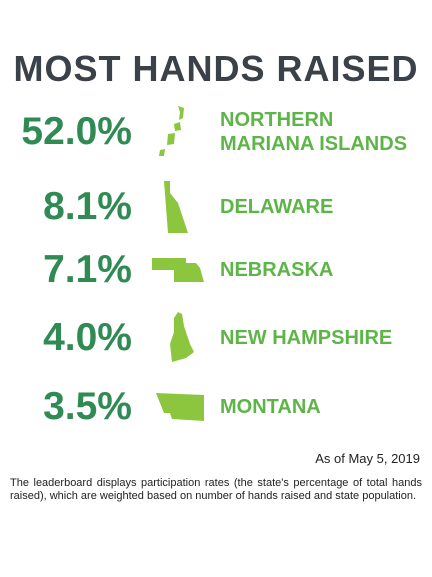 The height and width of the screenshot is (577, 432). Describe the element at coordinates (216, 68) in the screenshot. I see `title: MOST HANDS RAISED` at that location.